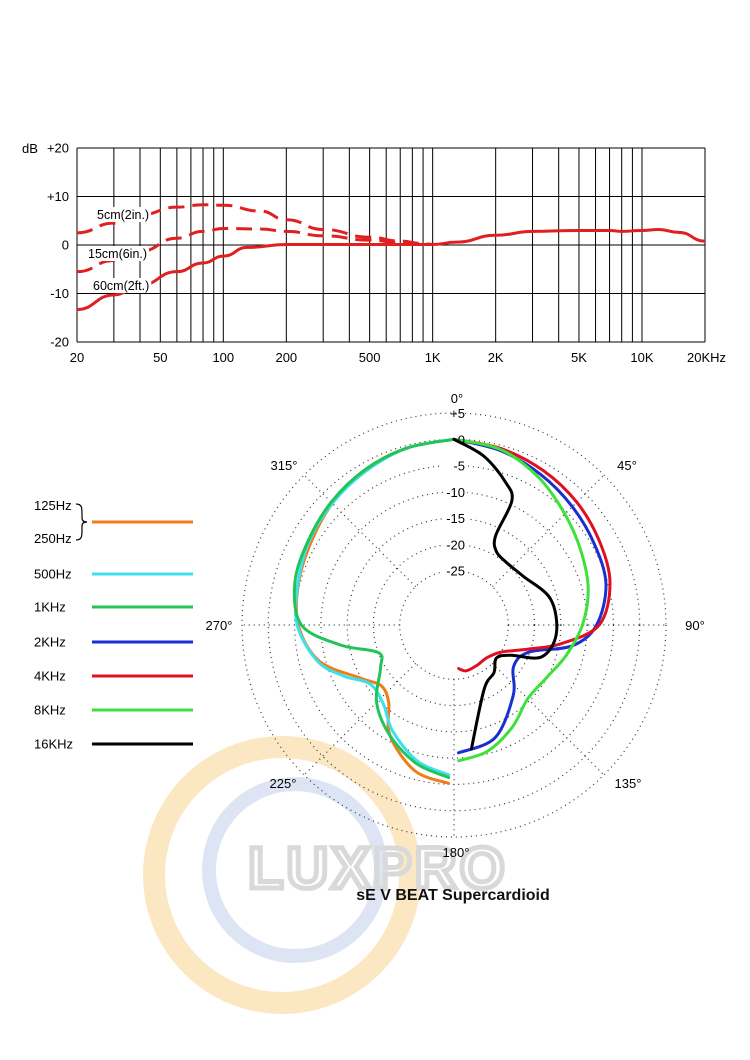 The height and width of the screenshot is (1060, 750). Describe the element at coordinates (286, 357) in the screenshot. I see `fr-xtick-label: 200` at that location.